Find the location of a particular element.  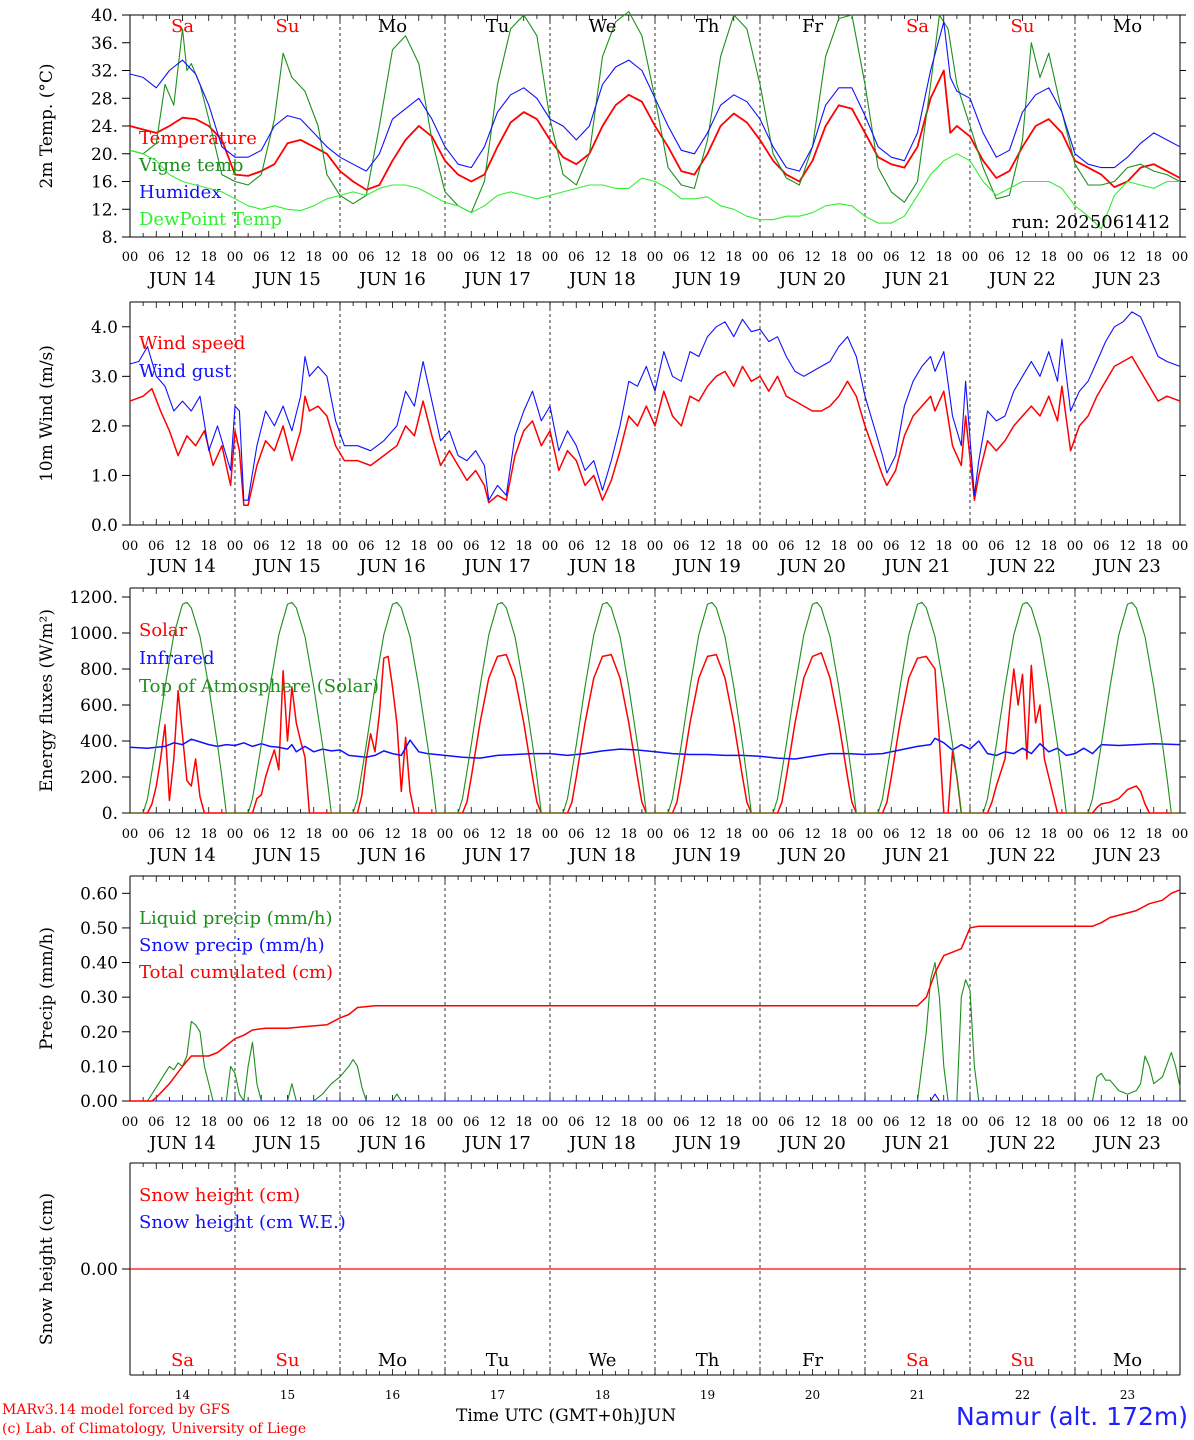

y-tick-label: 2.0 is located at coordinates (104, 427).